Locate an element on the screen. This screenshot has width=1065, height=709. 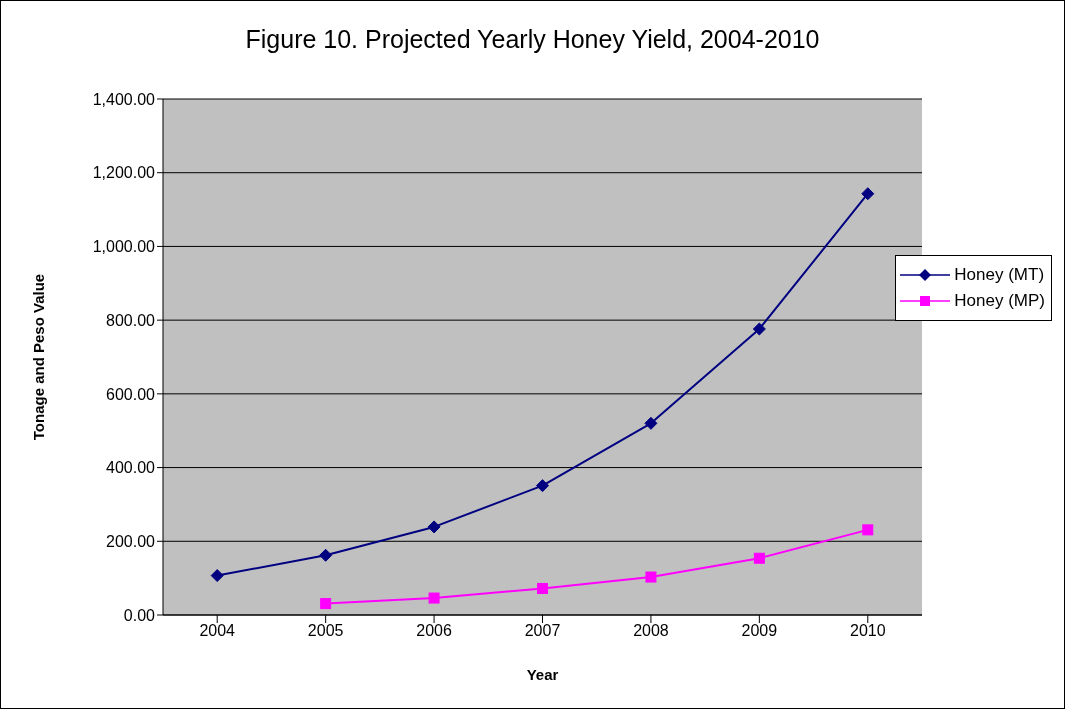
y-tick-label: 600.00 is located at coordinates (131, 394).